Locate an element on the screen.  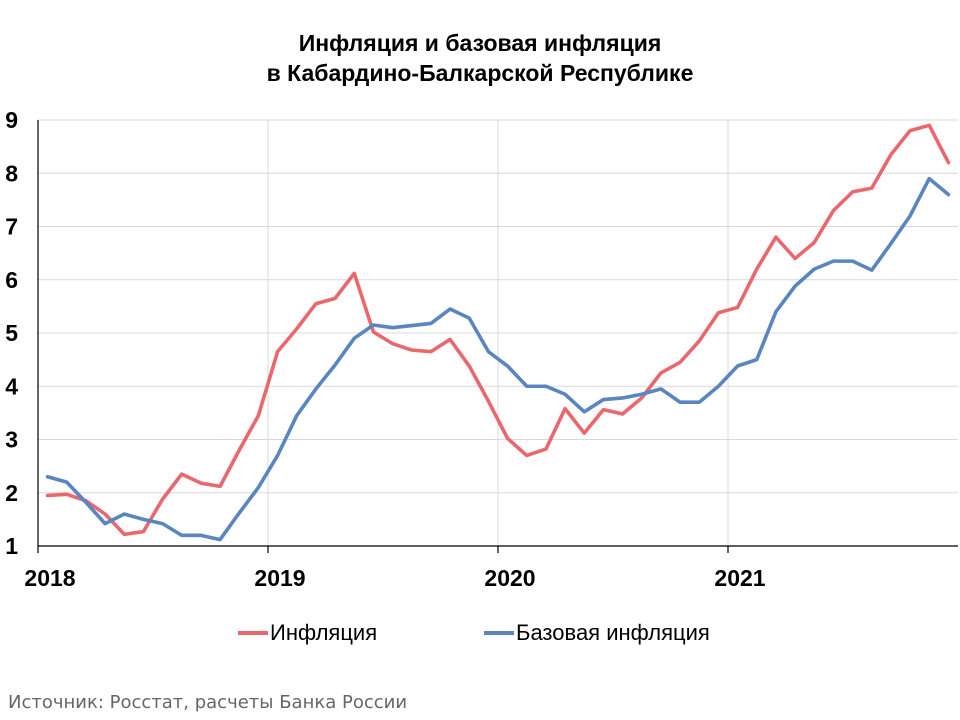
y-tick-label: 4 is located at coordinates (11, 386).